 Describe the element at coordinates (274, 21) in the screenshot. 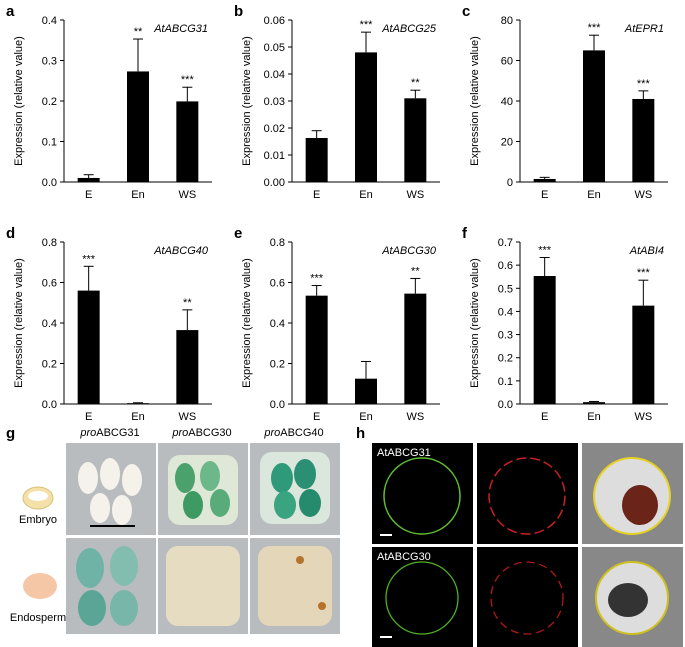

I see `y-tick-label: 0.06` at that location.